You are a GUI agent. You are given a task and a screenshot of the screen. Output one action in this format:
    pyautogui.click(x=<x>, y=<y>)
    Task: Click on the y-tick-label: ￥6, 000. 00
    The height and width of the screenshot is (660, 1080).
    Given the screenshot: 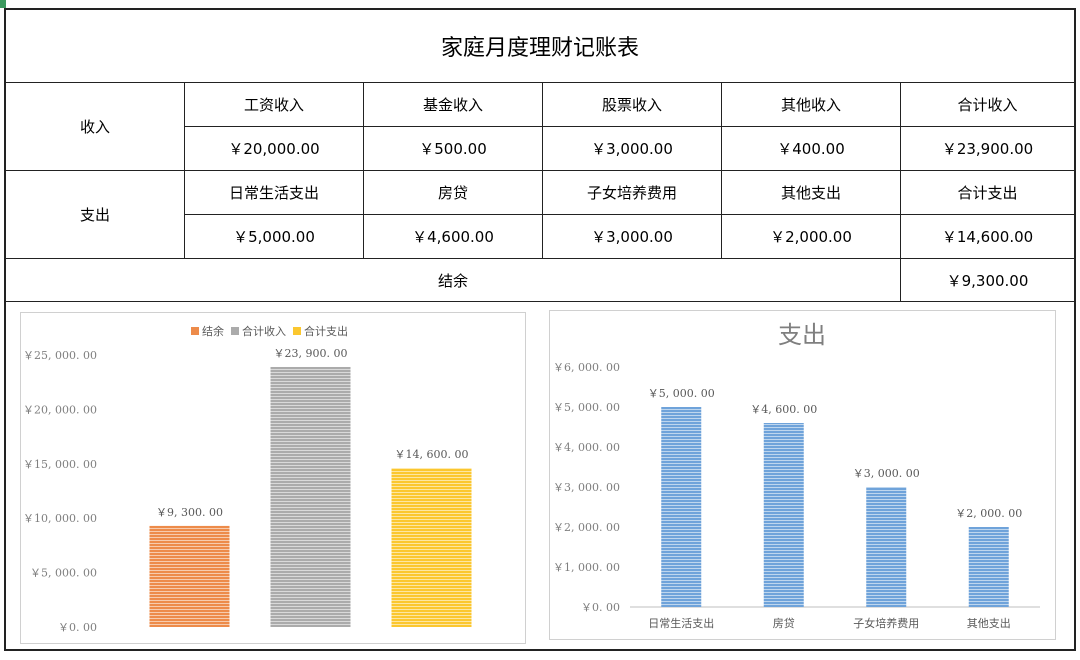 What is the action you would take?
    pyautogui.click(x=586, y=367)
    